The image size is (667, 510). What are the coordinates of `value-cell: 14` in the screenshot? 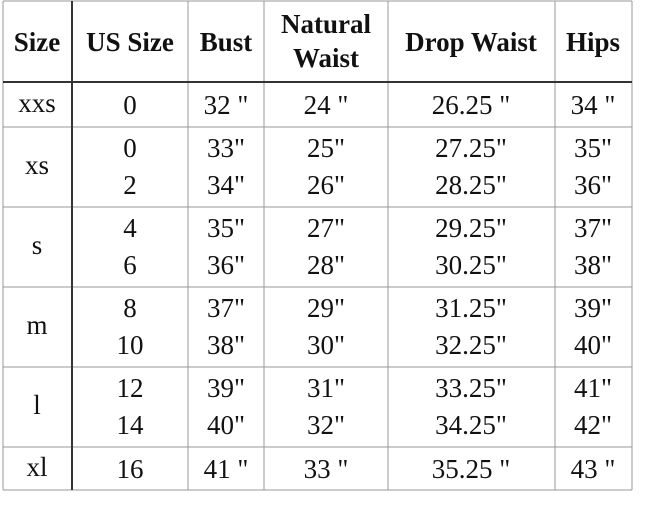 It's located at (130, 425).